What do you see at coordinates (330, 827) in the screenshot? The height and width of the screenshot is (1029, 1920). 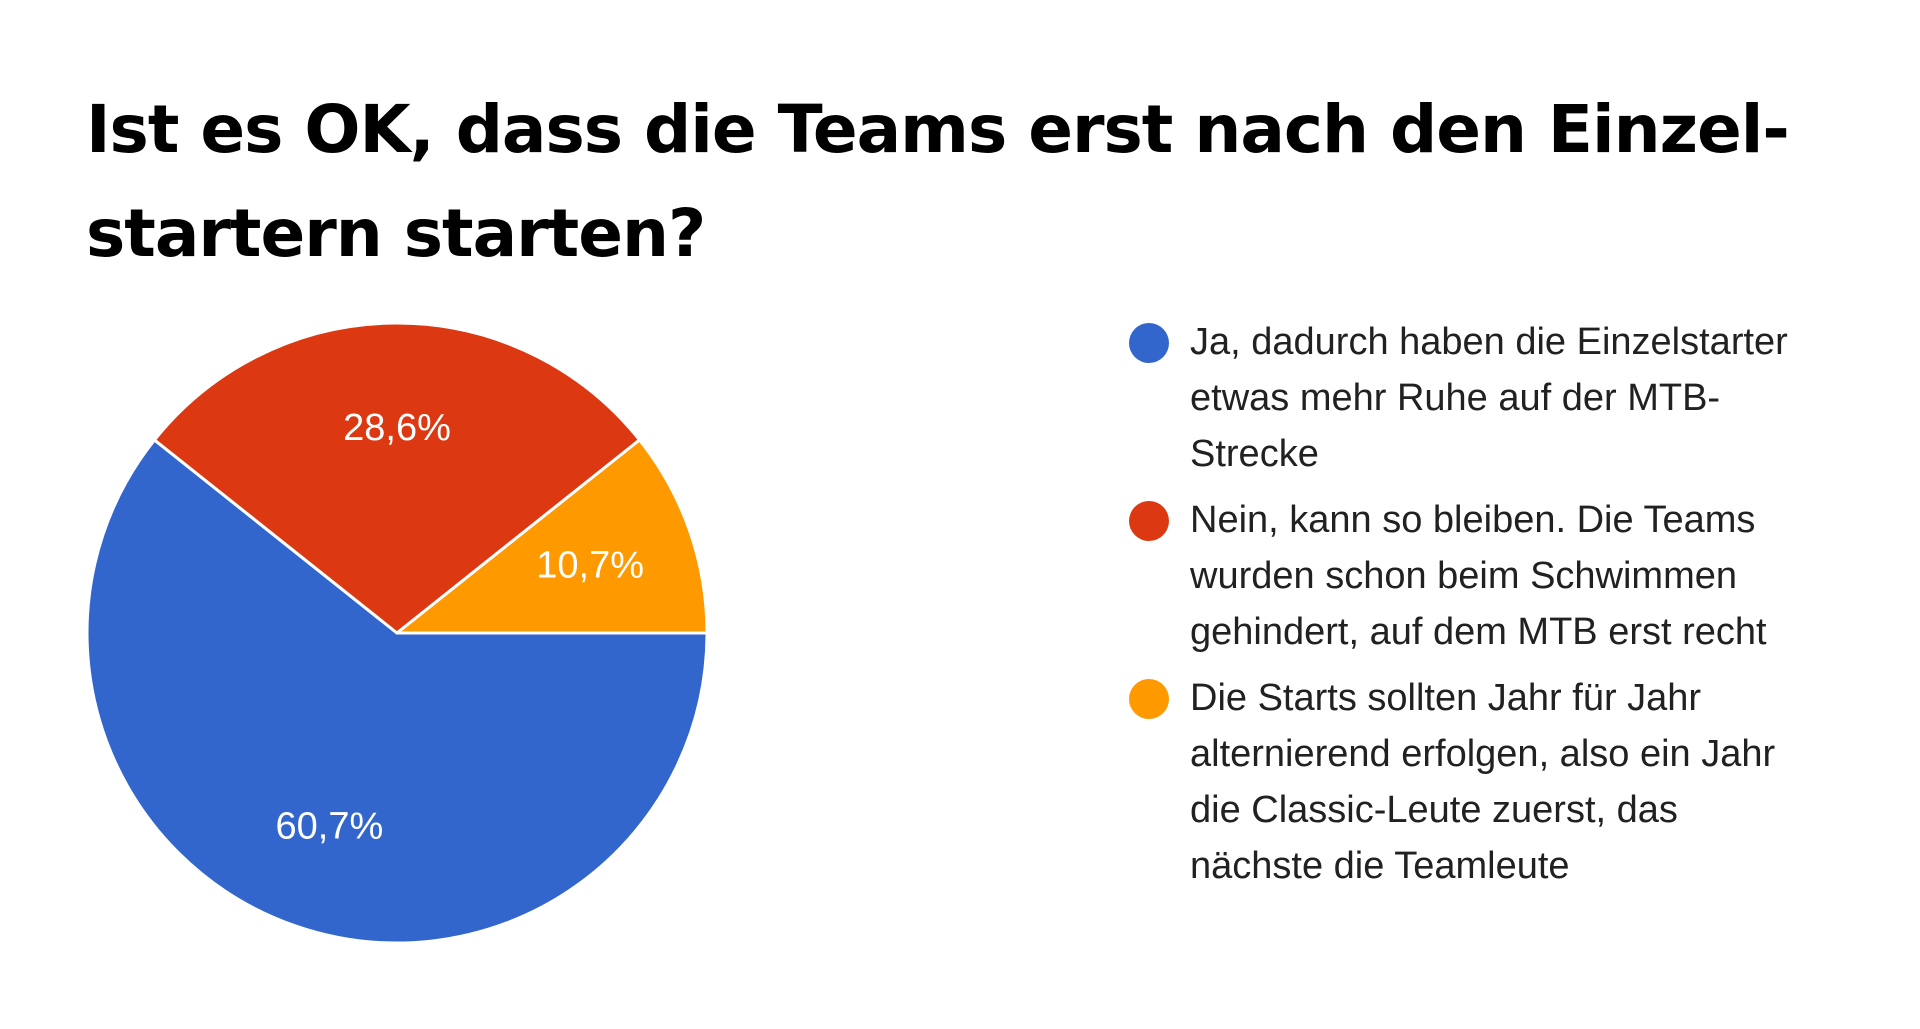 I see `pie-slice-label-1: 60,7%` at bounding box center [330, 827].